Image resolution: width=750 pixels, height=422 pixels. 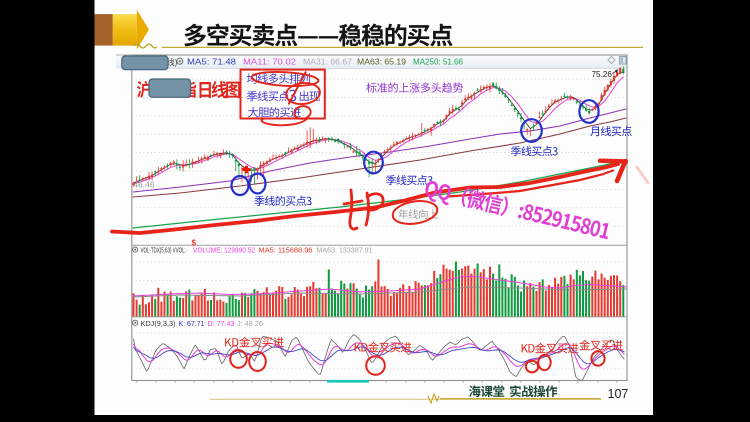 I want to click on svg-text: MA63: 133387.91, so click(x=345, y=251).